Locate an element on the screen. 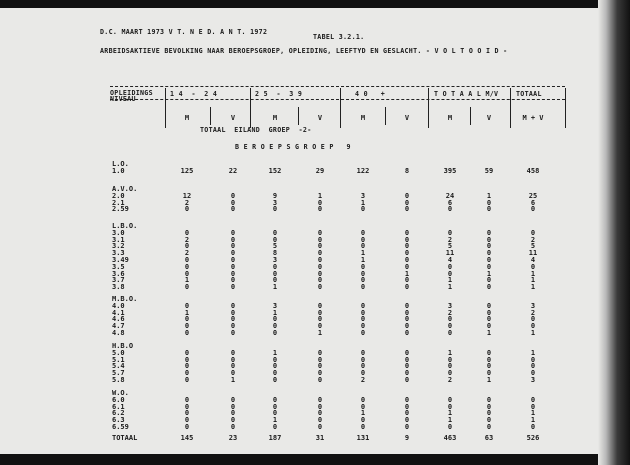 Image resolution: width=630 pixels, height=465 pixels. cell: 3 is located at coordinates (533, 380).